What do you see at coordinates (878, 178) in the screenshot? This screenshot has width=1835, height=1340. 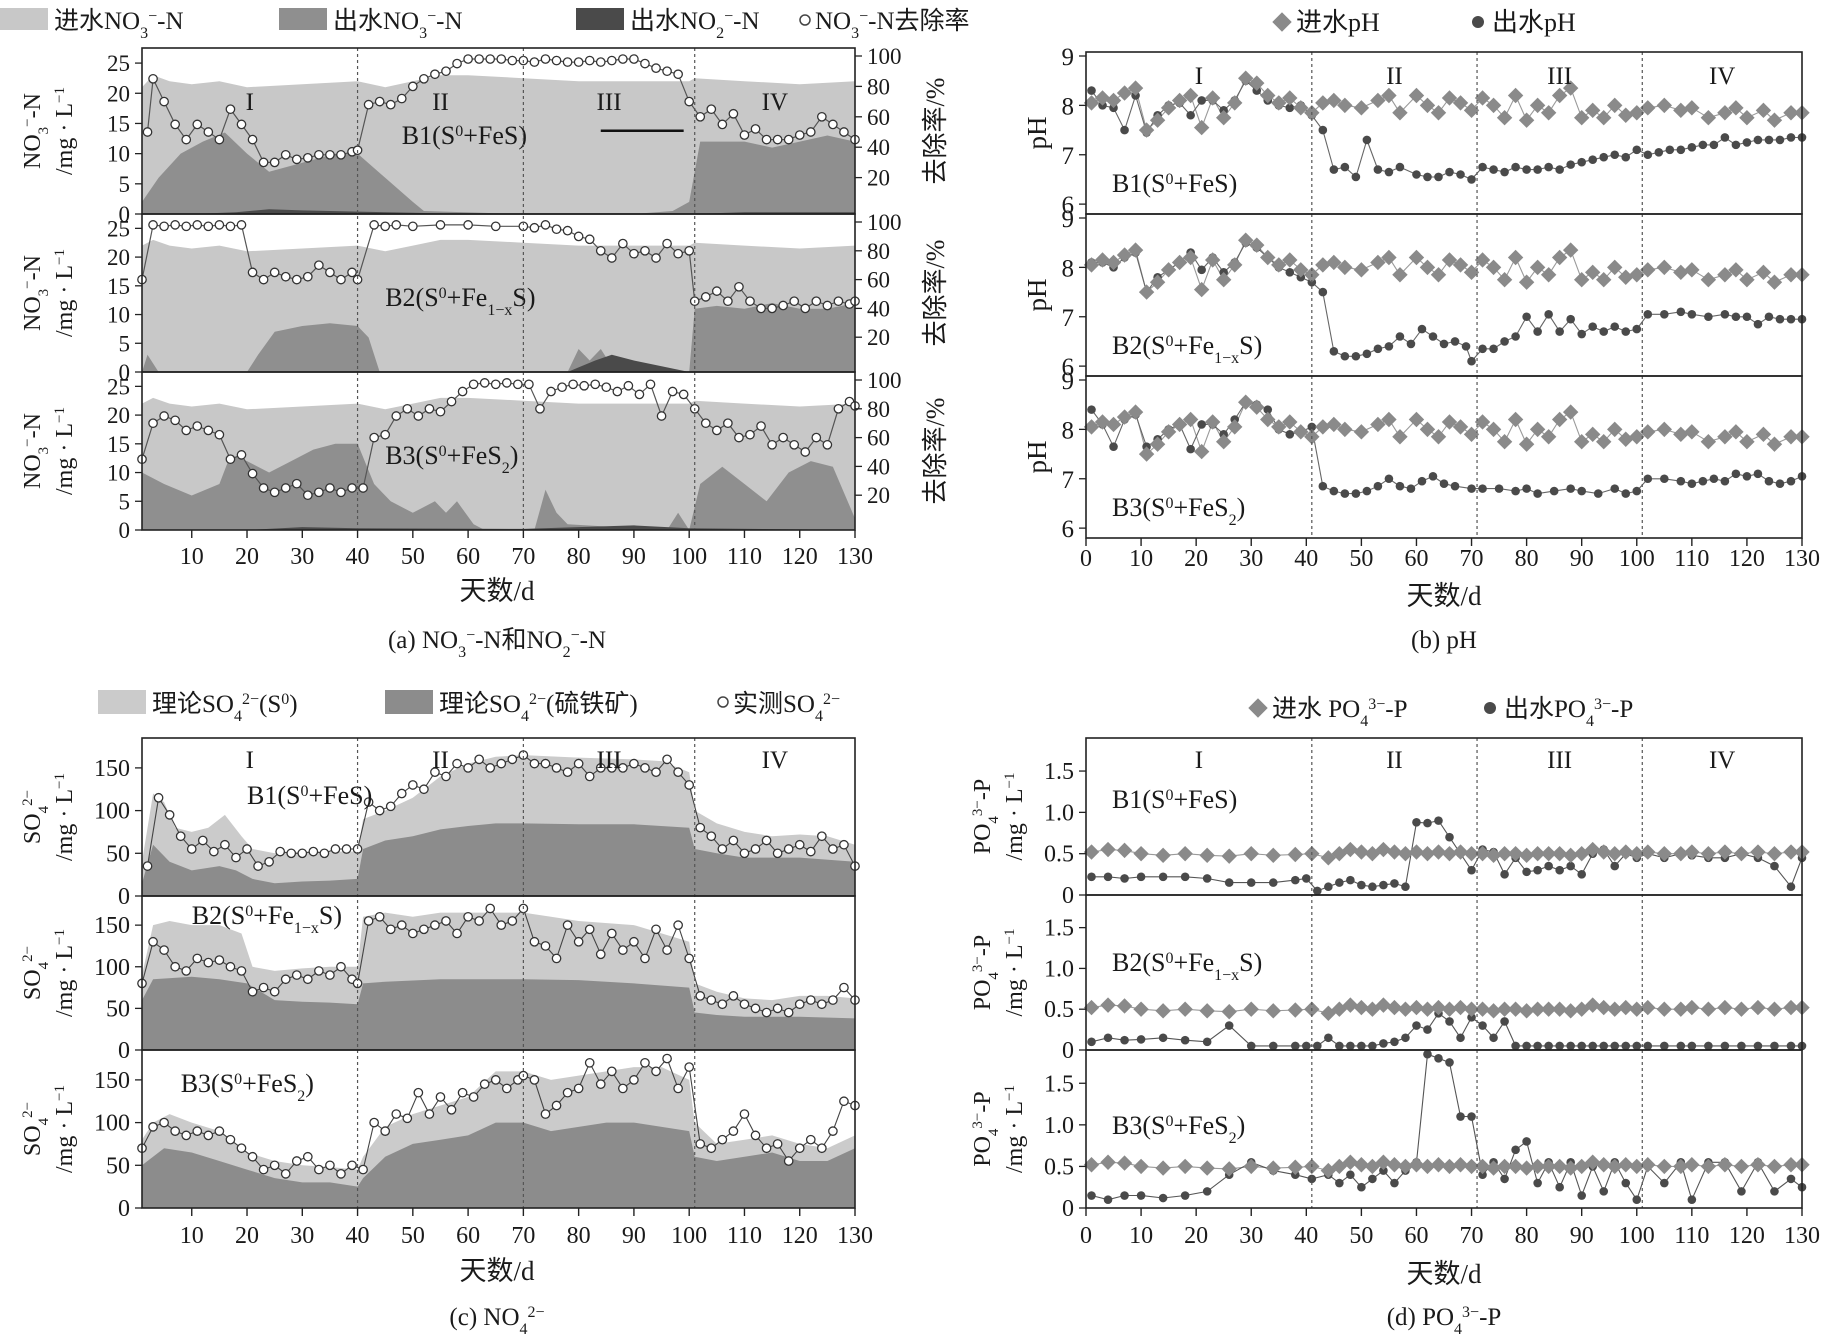 I see `y-tick-label-right: 20` at bounding box center [878, 178].